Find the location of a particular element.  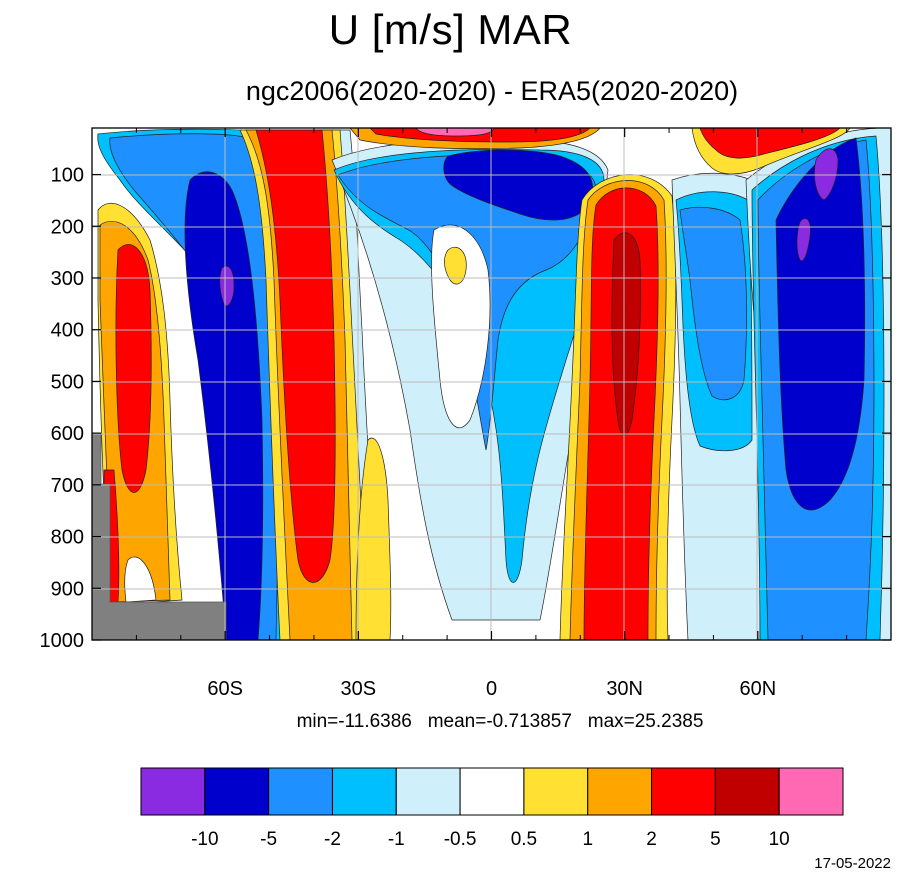

chart-title: U [m/s] MAR is located at coordinates (450, 29).